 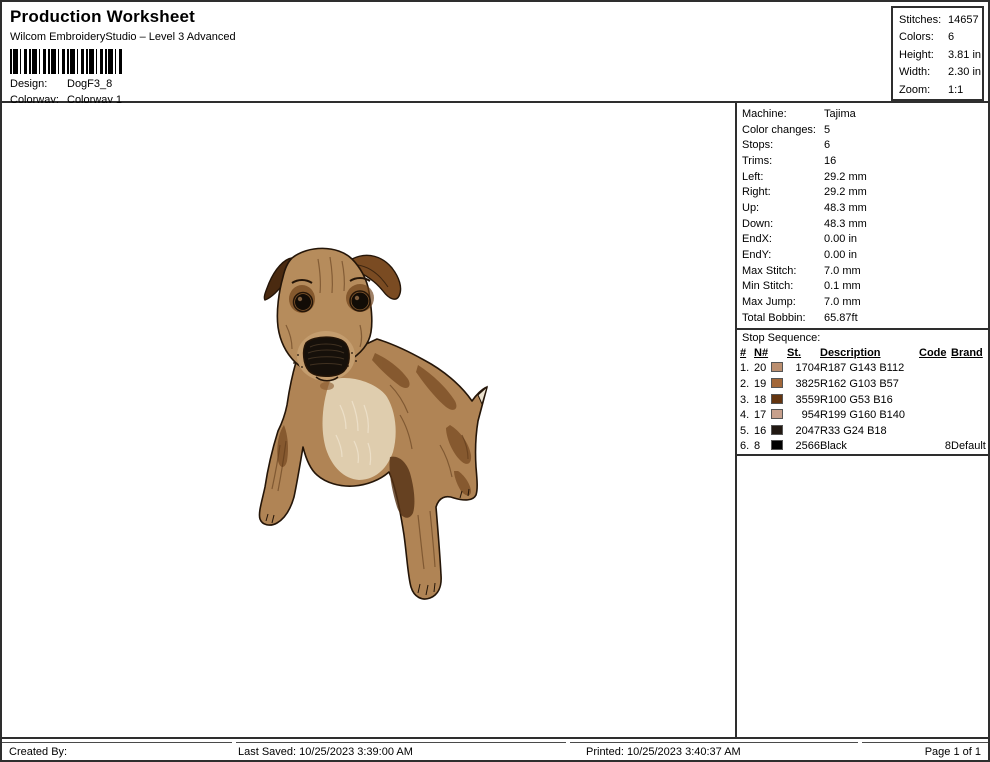 What do you see at coordinates (29, 84) in the screenshot?
I see `design-label: Design:` at bounding box center [29, 84].